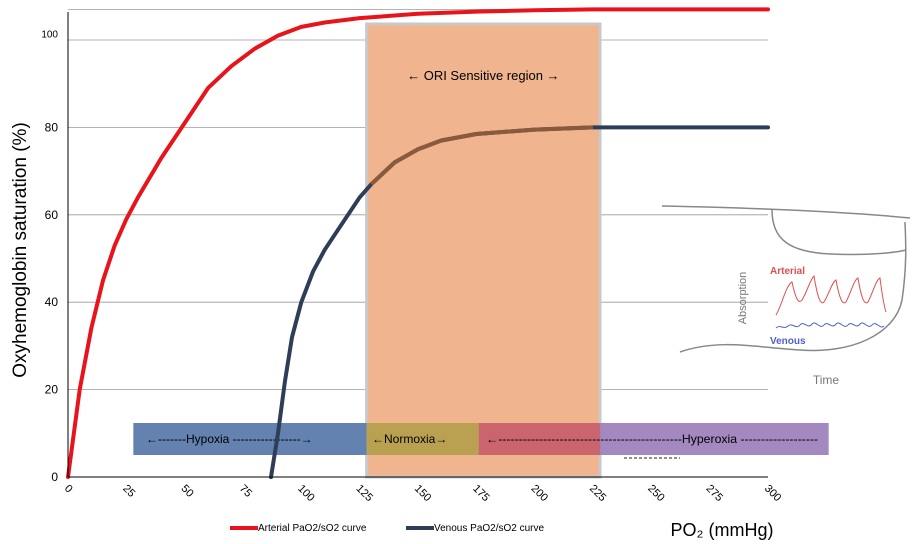 The width and height of the screenshot is (917, 544). What do you see at coordinates (52, 390) in the screenshot?
I see `y-tick-label-20: 20` at bounding box center [52, 390].